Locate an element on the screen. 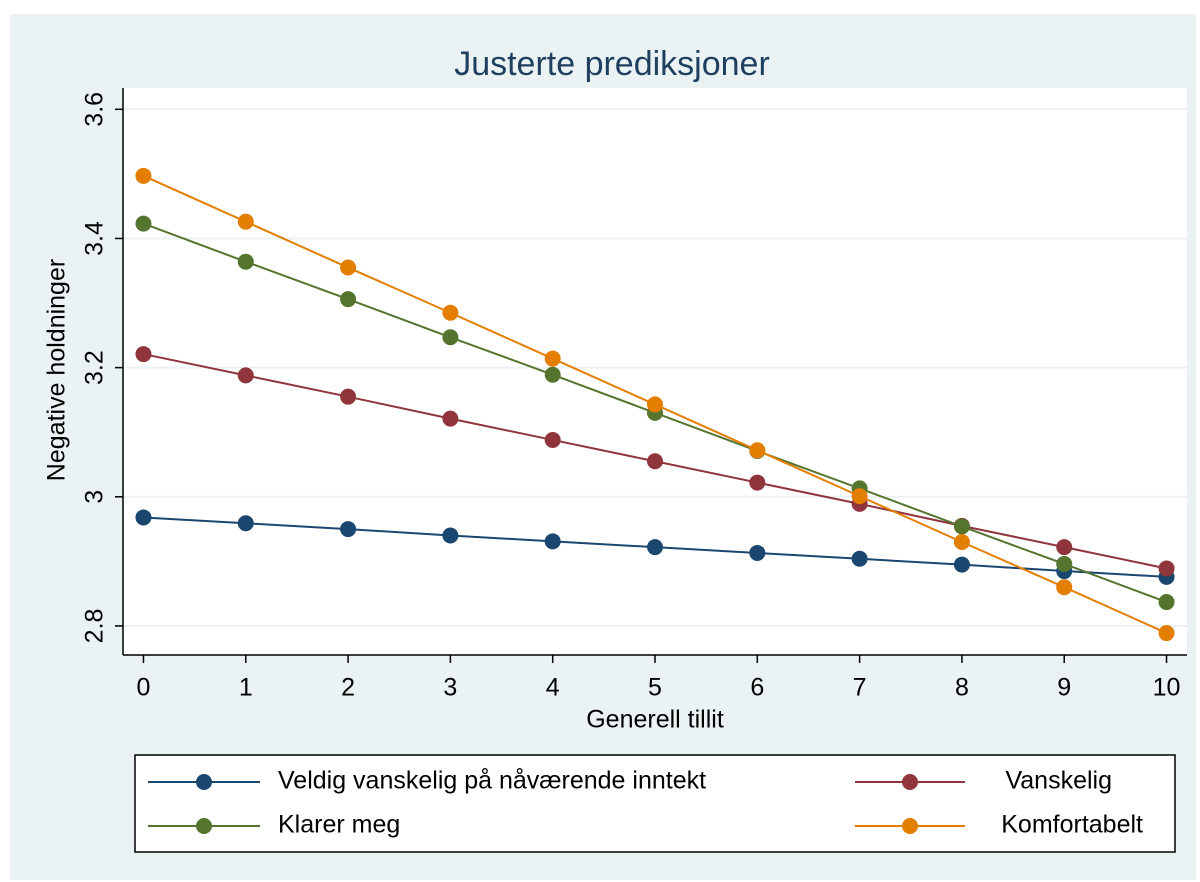  x-tick-label: 6 is located at coordinates (757, 688).